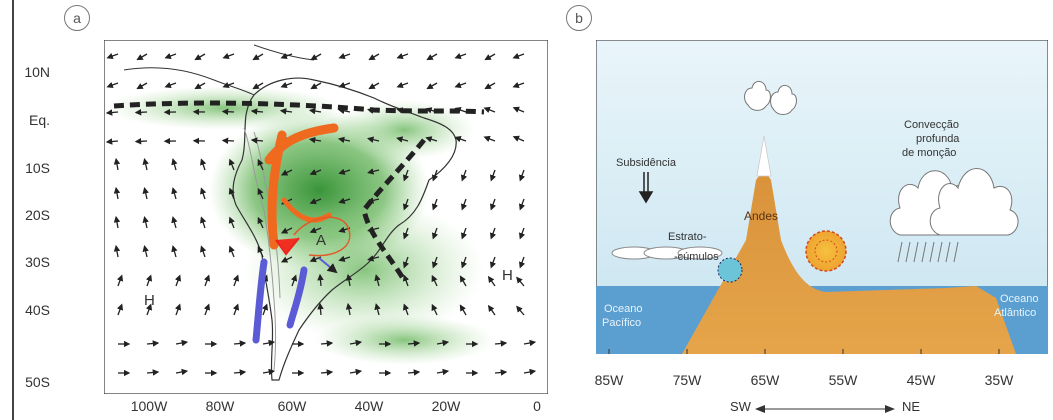 The height and width of the screenshot is (420, 1053). Describe the element at coordinates (189, 81) in the screenshot. I see `central-america-coast` at that location.